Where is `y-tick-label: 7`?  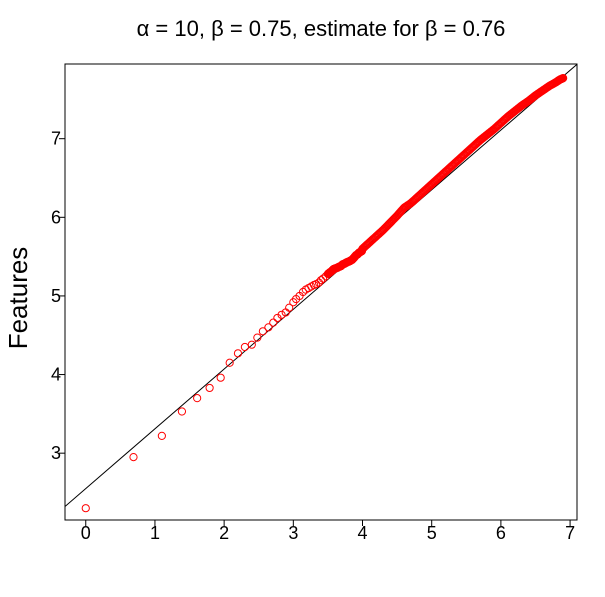
y-tick-label: 7 is located at coordinates (56, 139).